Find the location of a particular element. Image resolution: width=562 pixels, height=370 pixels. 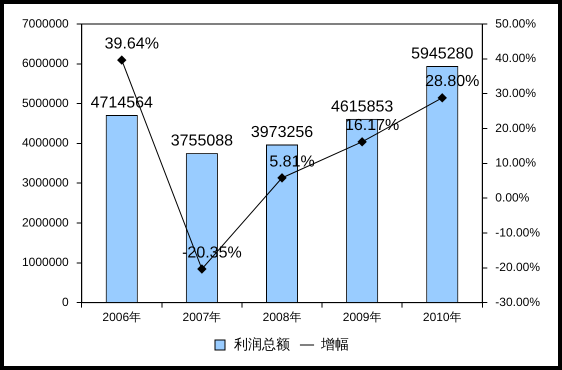

y-tick-label: 7000000 is located at coordinates (46, 23).